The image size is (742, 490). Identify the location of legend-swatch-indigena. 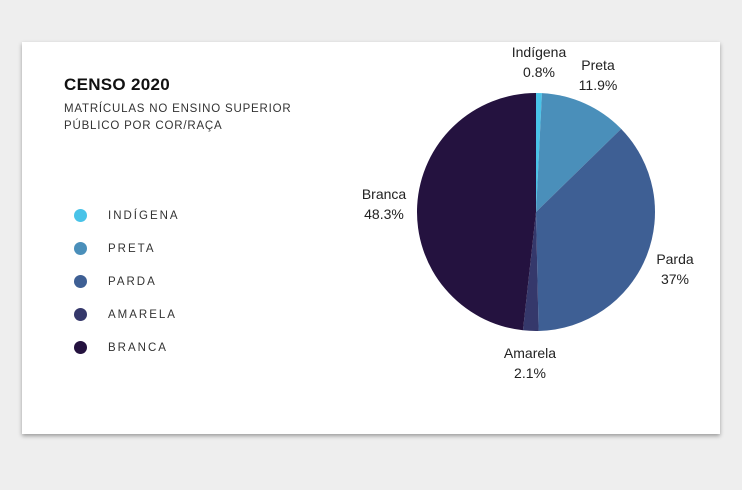
(80, 215).